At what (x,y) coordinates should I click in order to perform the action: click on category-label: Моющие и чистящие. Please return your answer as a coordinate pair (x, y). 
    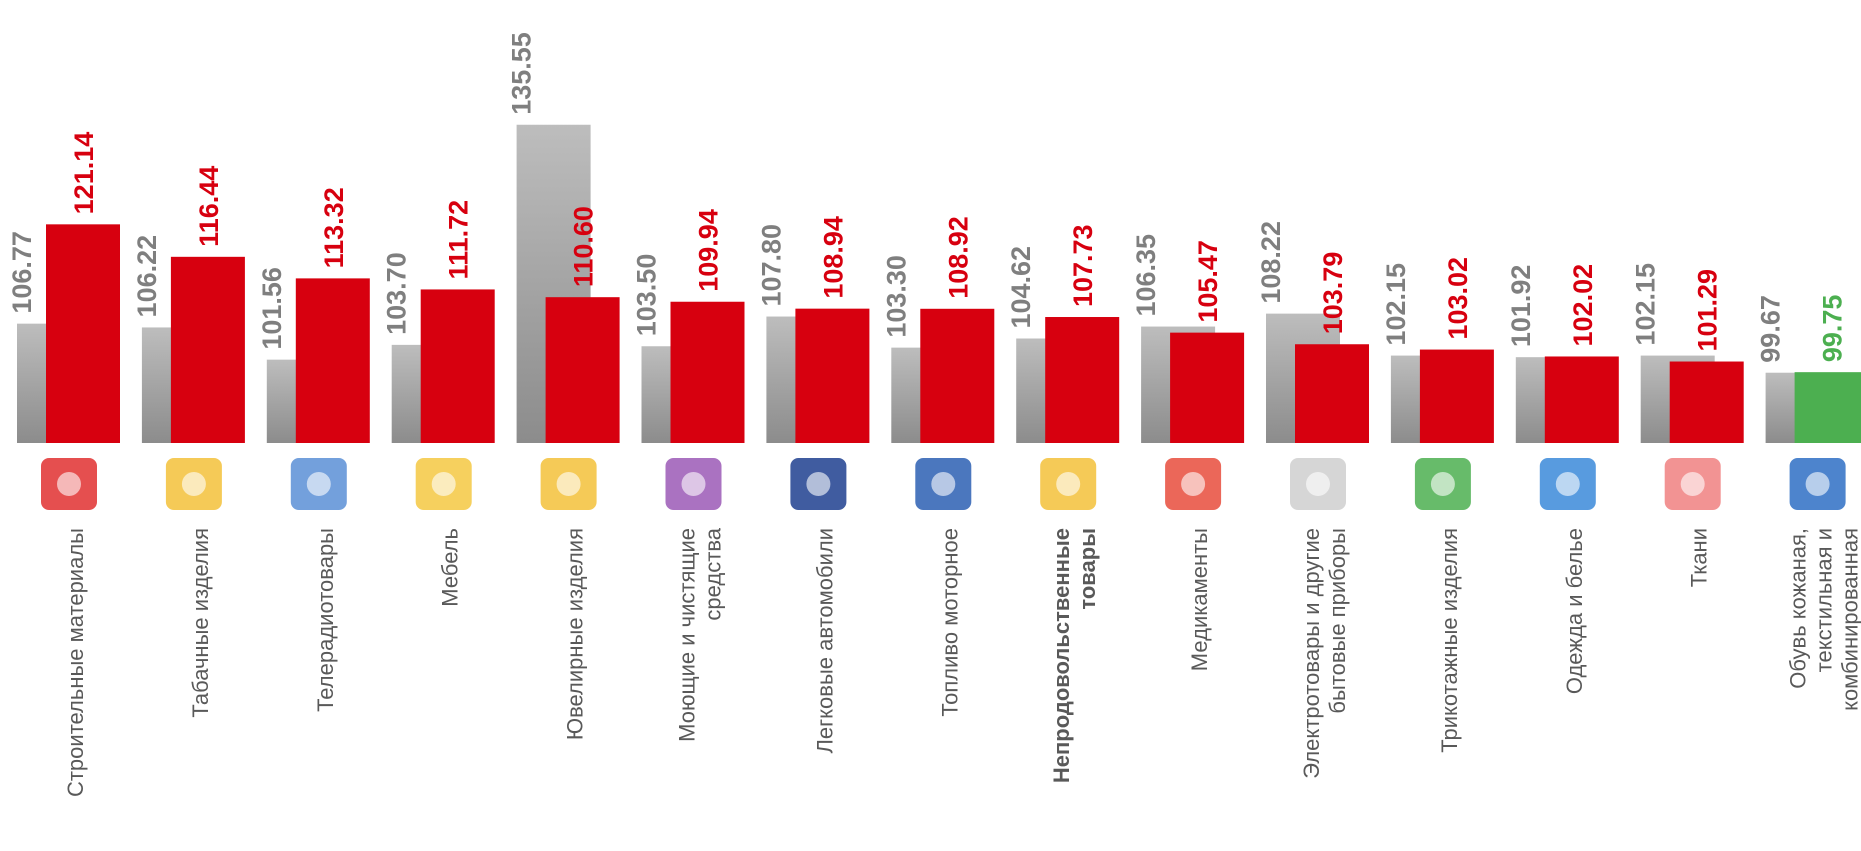
    Looking at the image, I should click on (687, 635).